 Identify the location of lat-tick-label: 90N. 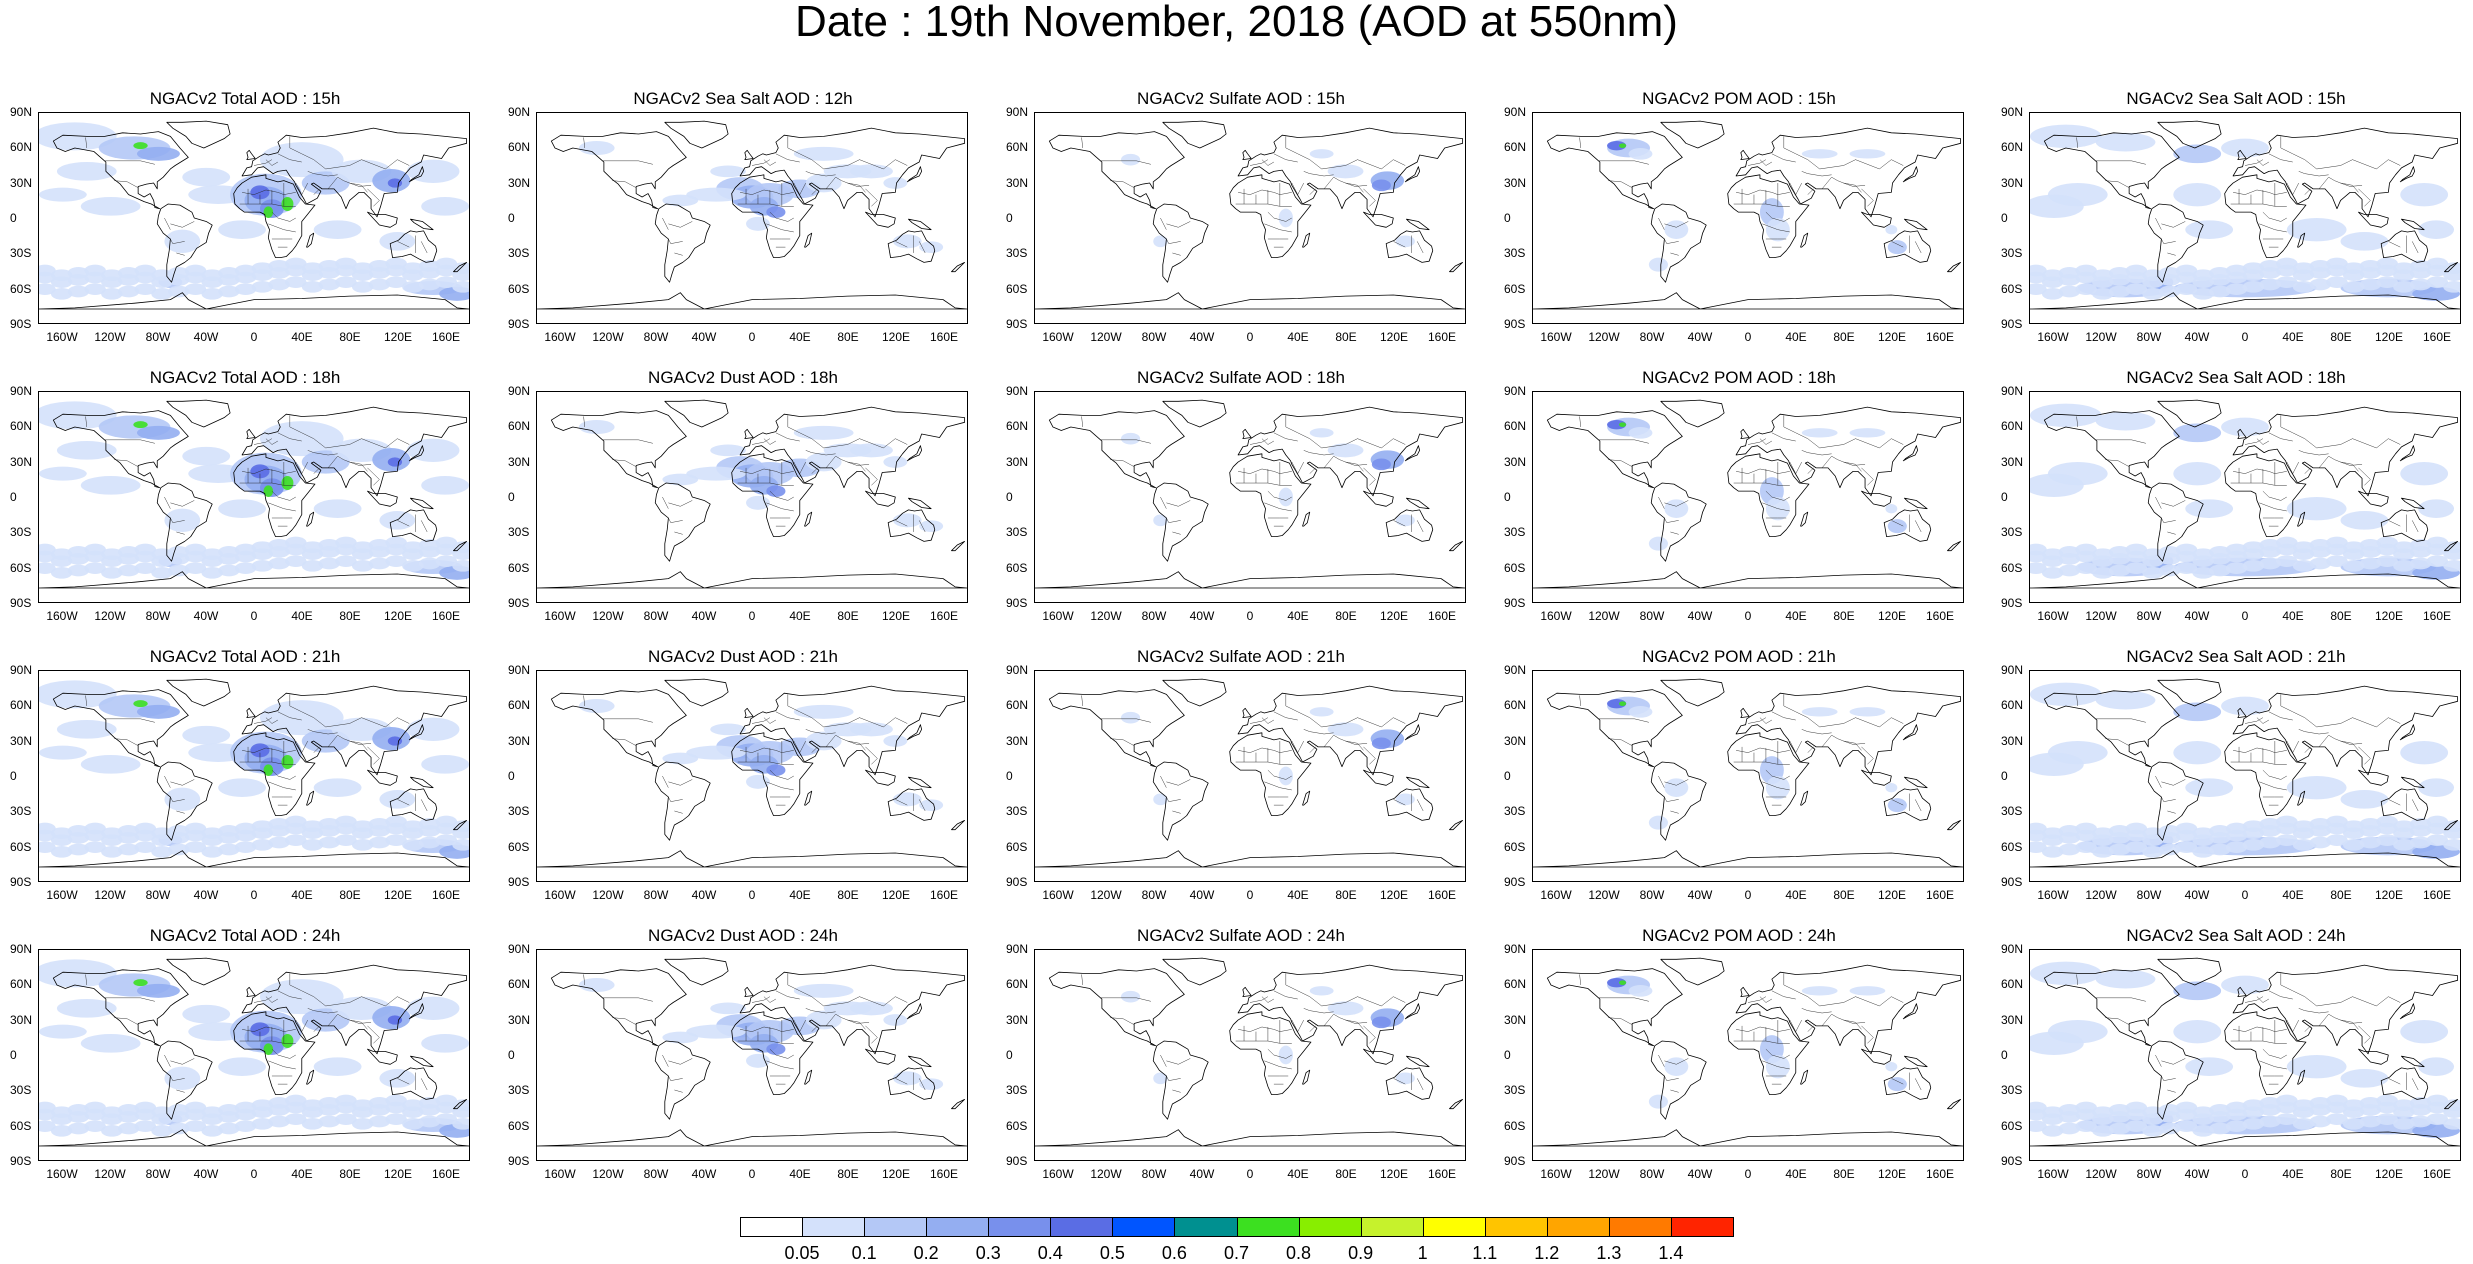
(21, 391).